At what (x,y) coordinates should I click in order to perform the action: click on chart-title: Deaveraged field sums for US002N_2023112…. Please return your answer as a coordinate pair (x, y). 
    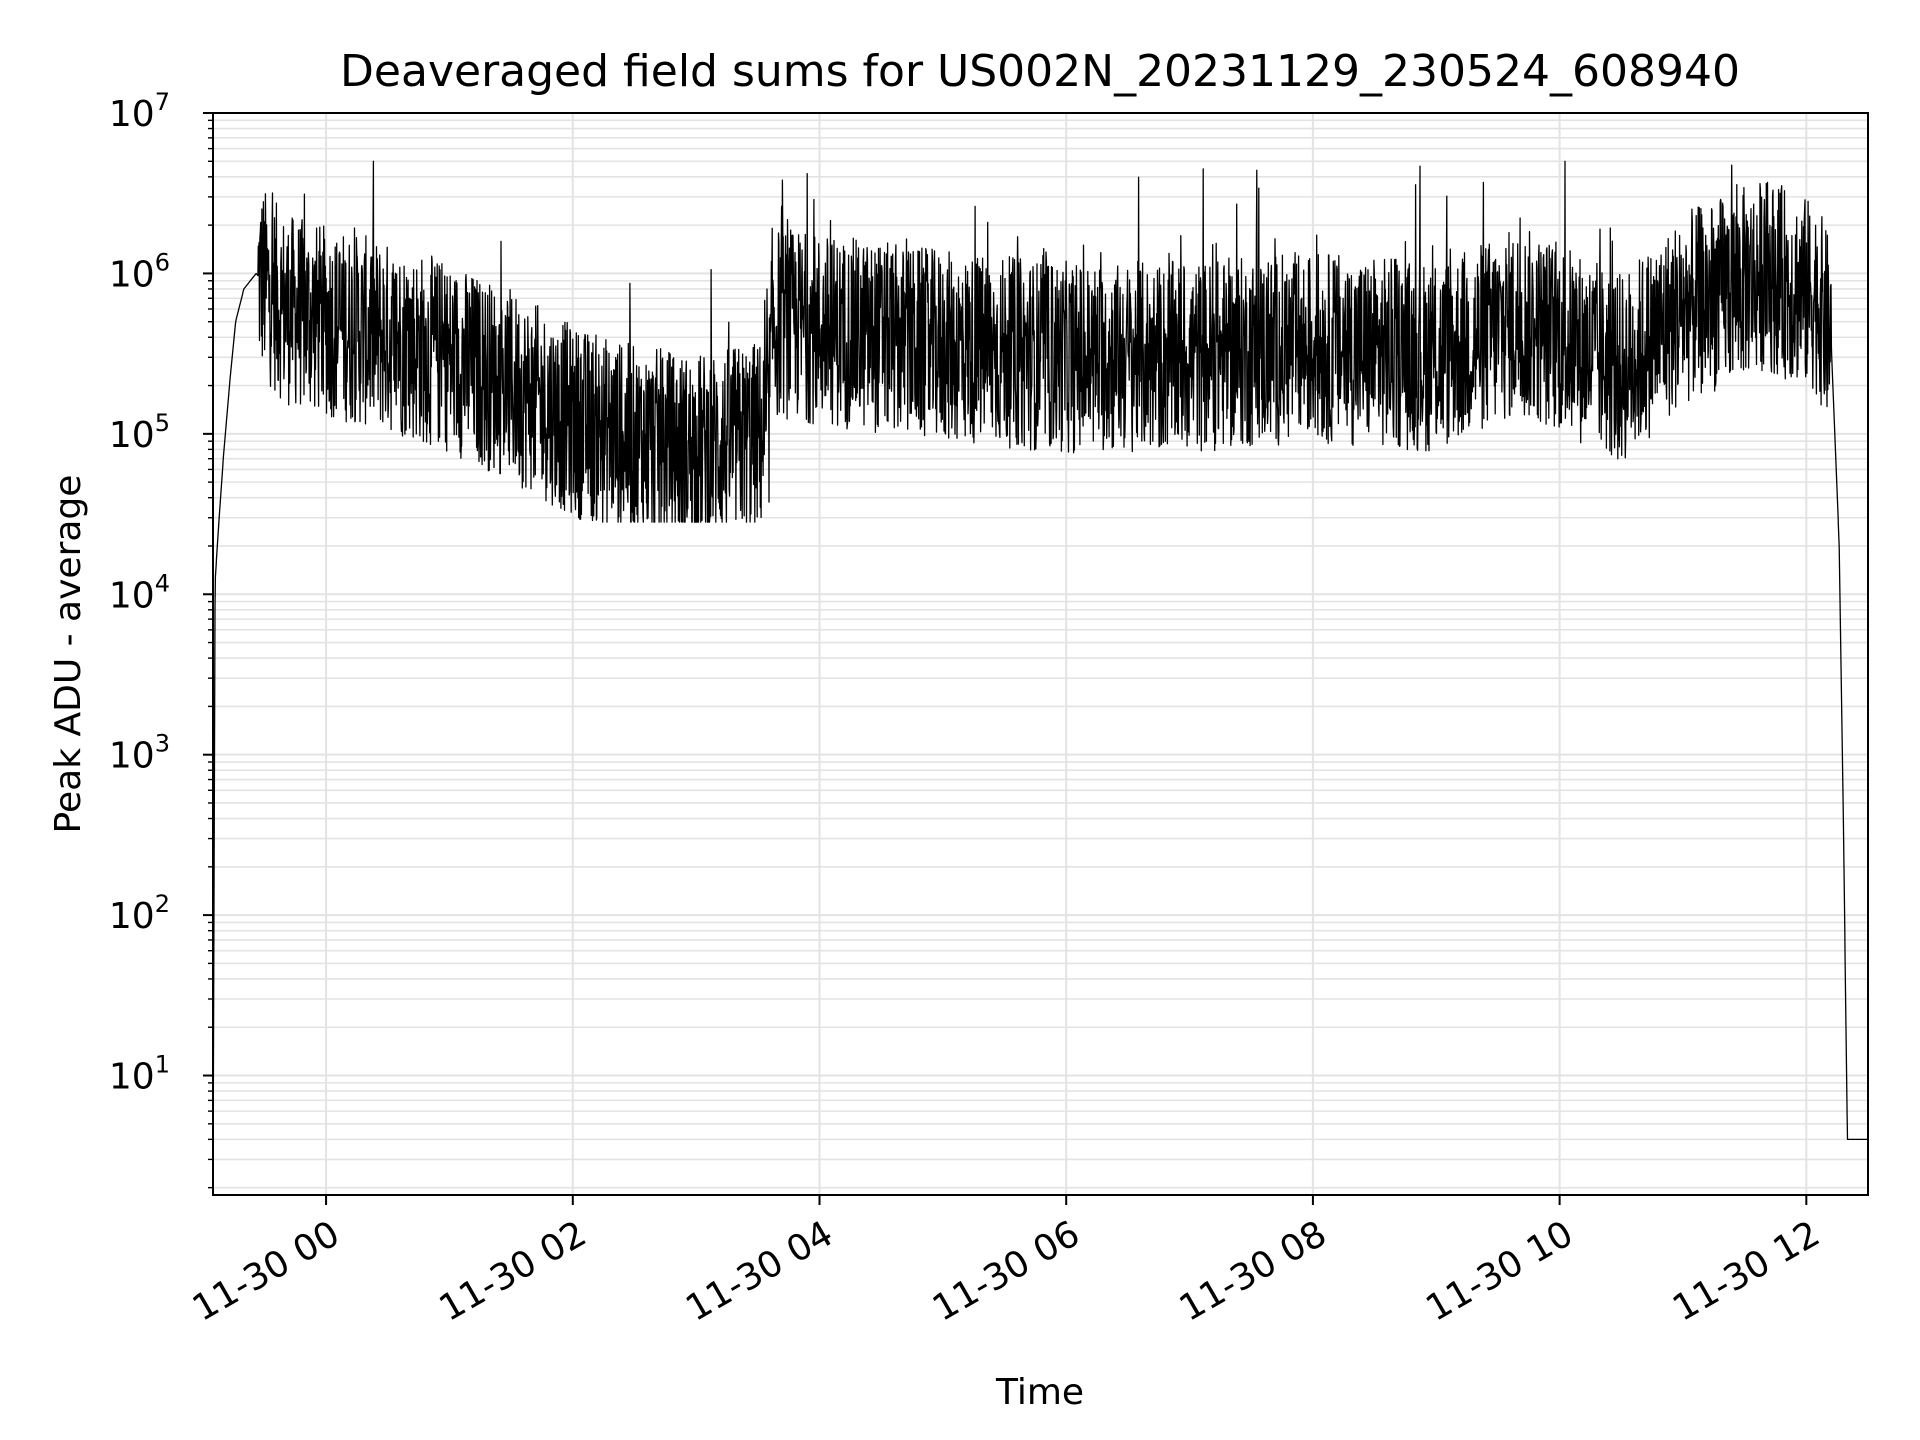
    Looking at the image, I should click on (1040, 71).